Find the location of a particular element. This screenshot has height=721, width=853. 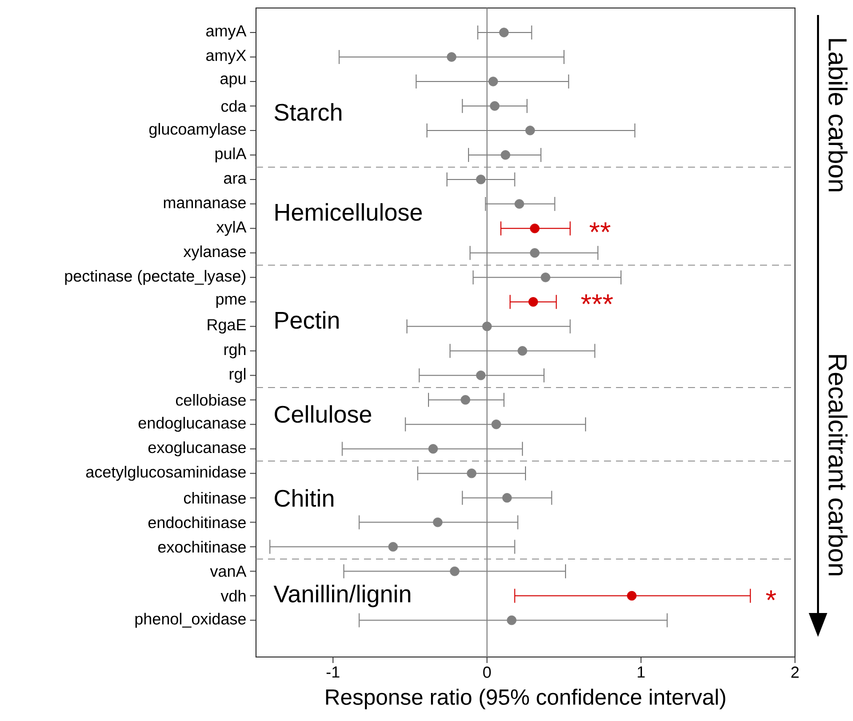

y-tick-label: phenol_oxidase is located at coordinates (190, 620).